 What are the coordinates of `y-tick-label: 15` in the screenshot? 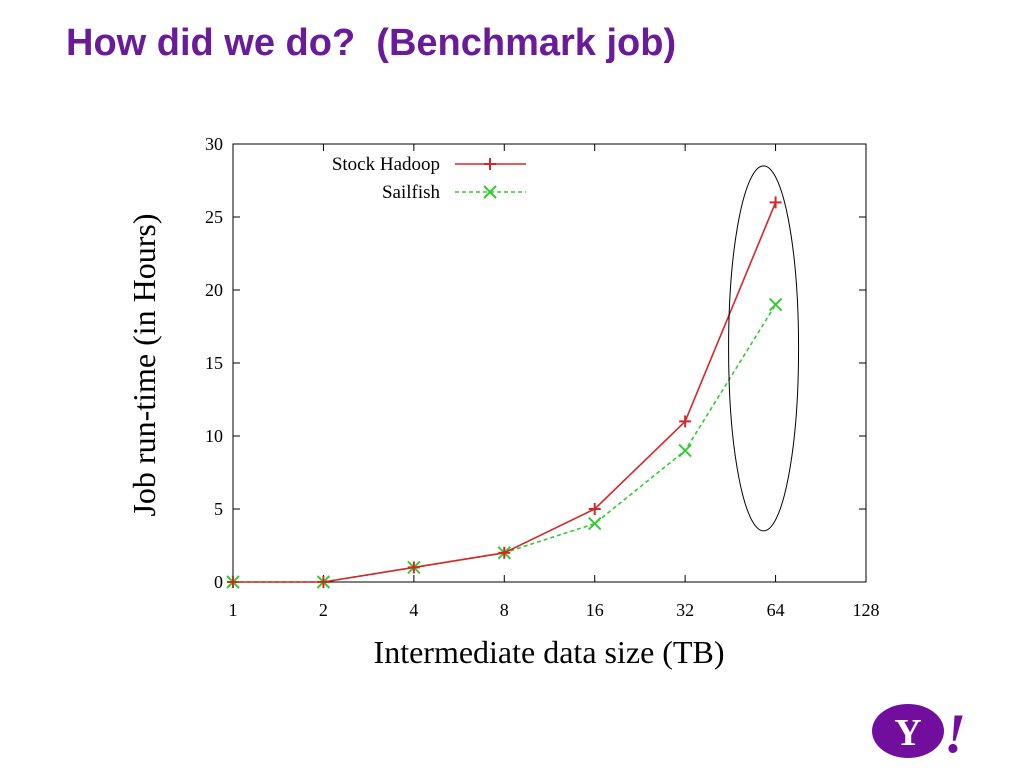 It's located at (214, 363).